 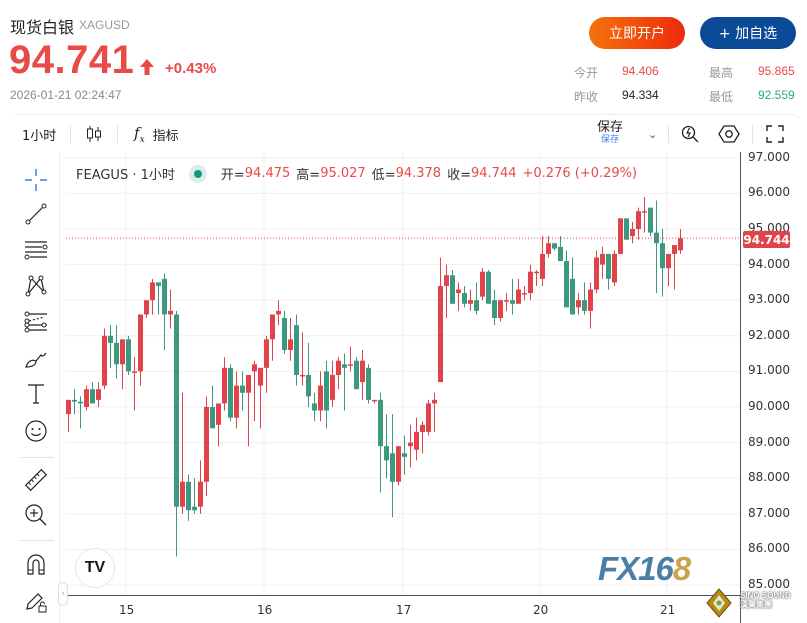 What do you see at coordinates (36, 564) in the screenshot?
I see `magnet-tool` at bounding box center [36, 564].